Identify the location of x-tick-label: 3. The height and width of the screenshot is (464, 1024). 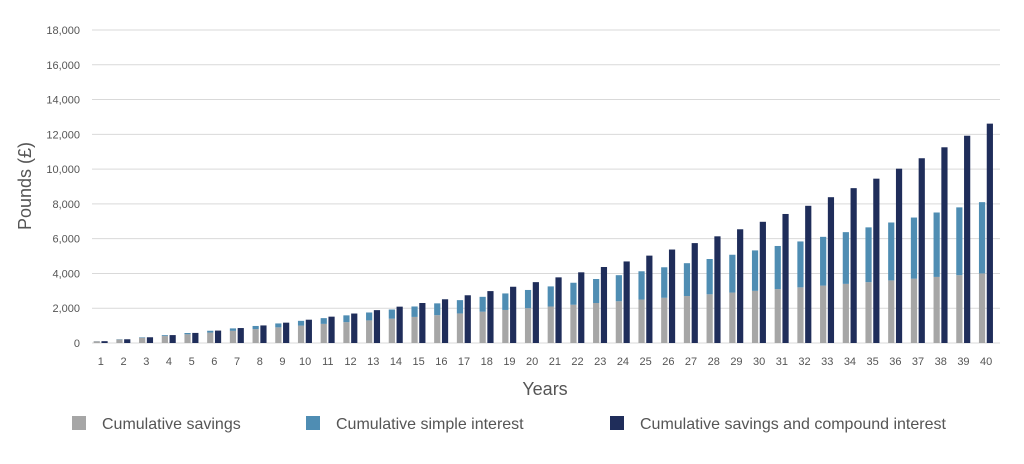
(146, 362).